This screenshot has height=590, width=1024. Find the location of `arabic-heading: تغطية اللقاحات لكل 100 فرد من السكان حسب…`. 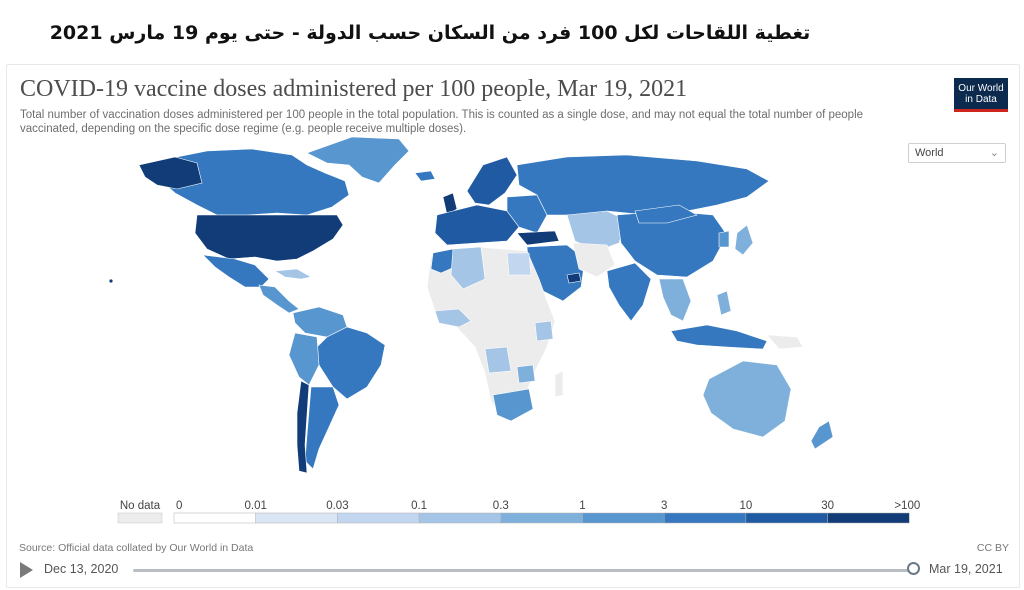

arabic-heading: تغطية اللقاحات لكل 100 فرد من السكان حسب… is located at coordinates (430, 33).